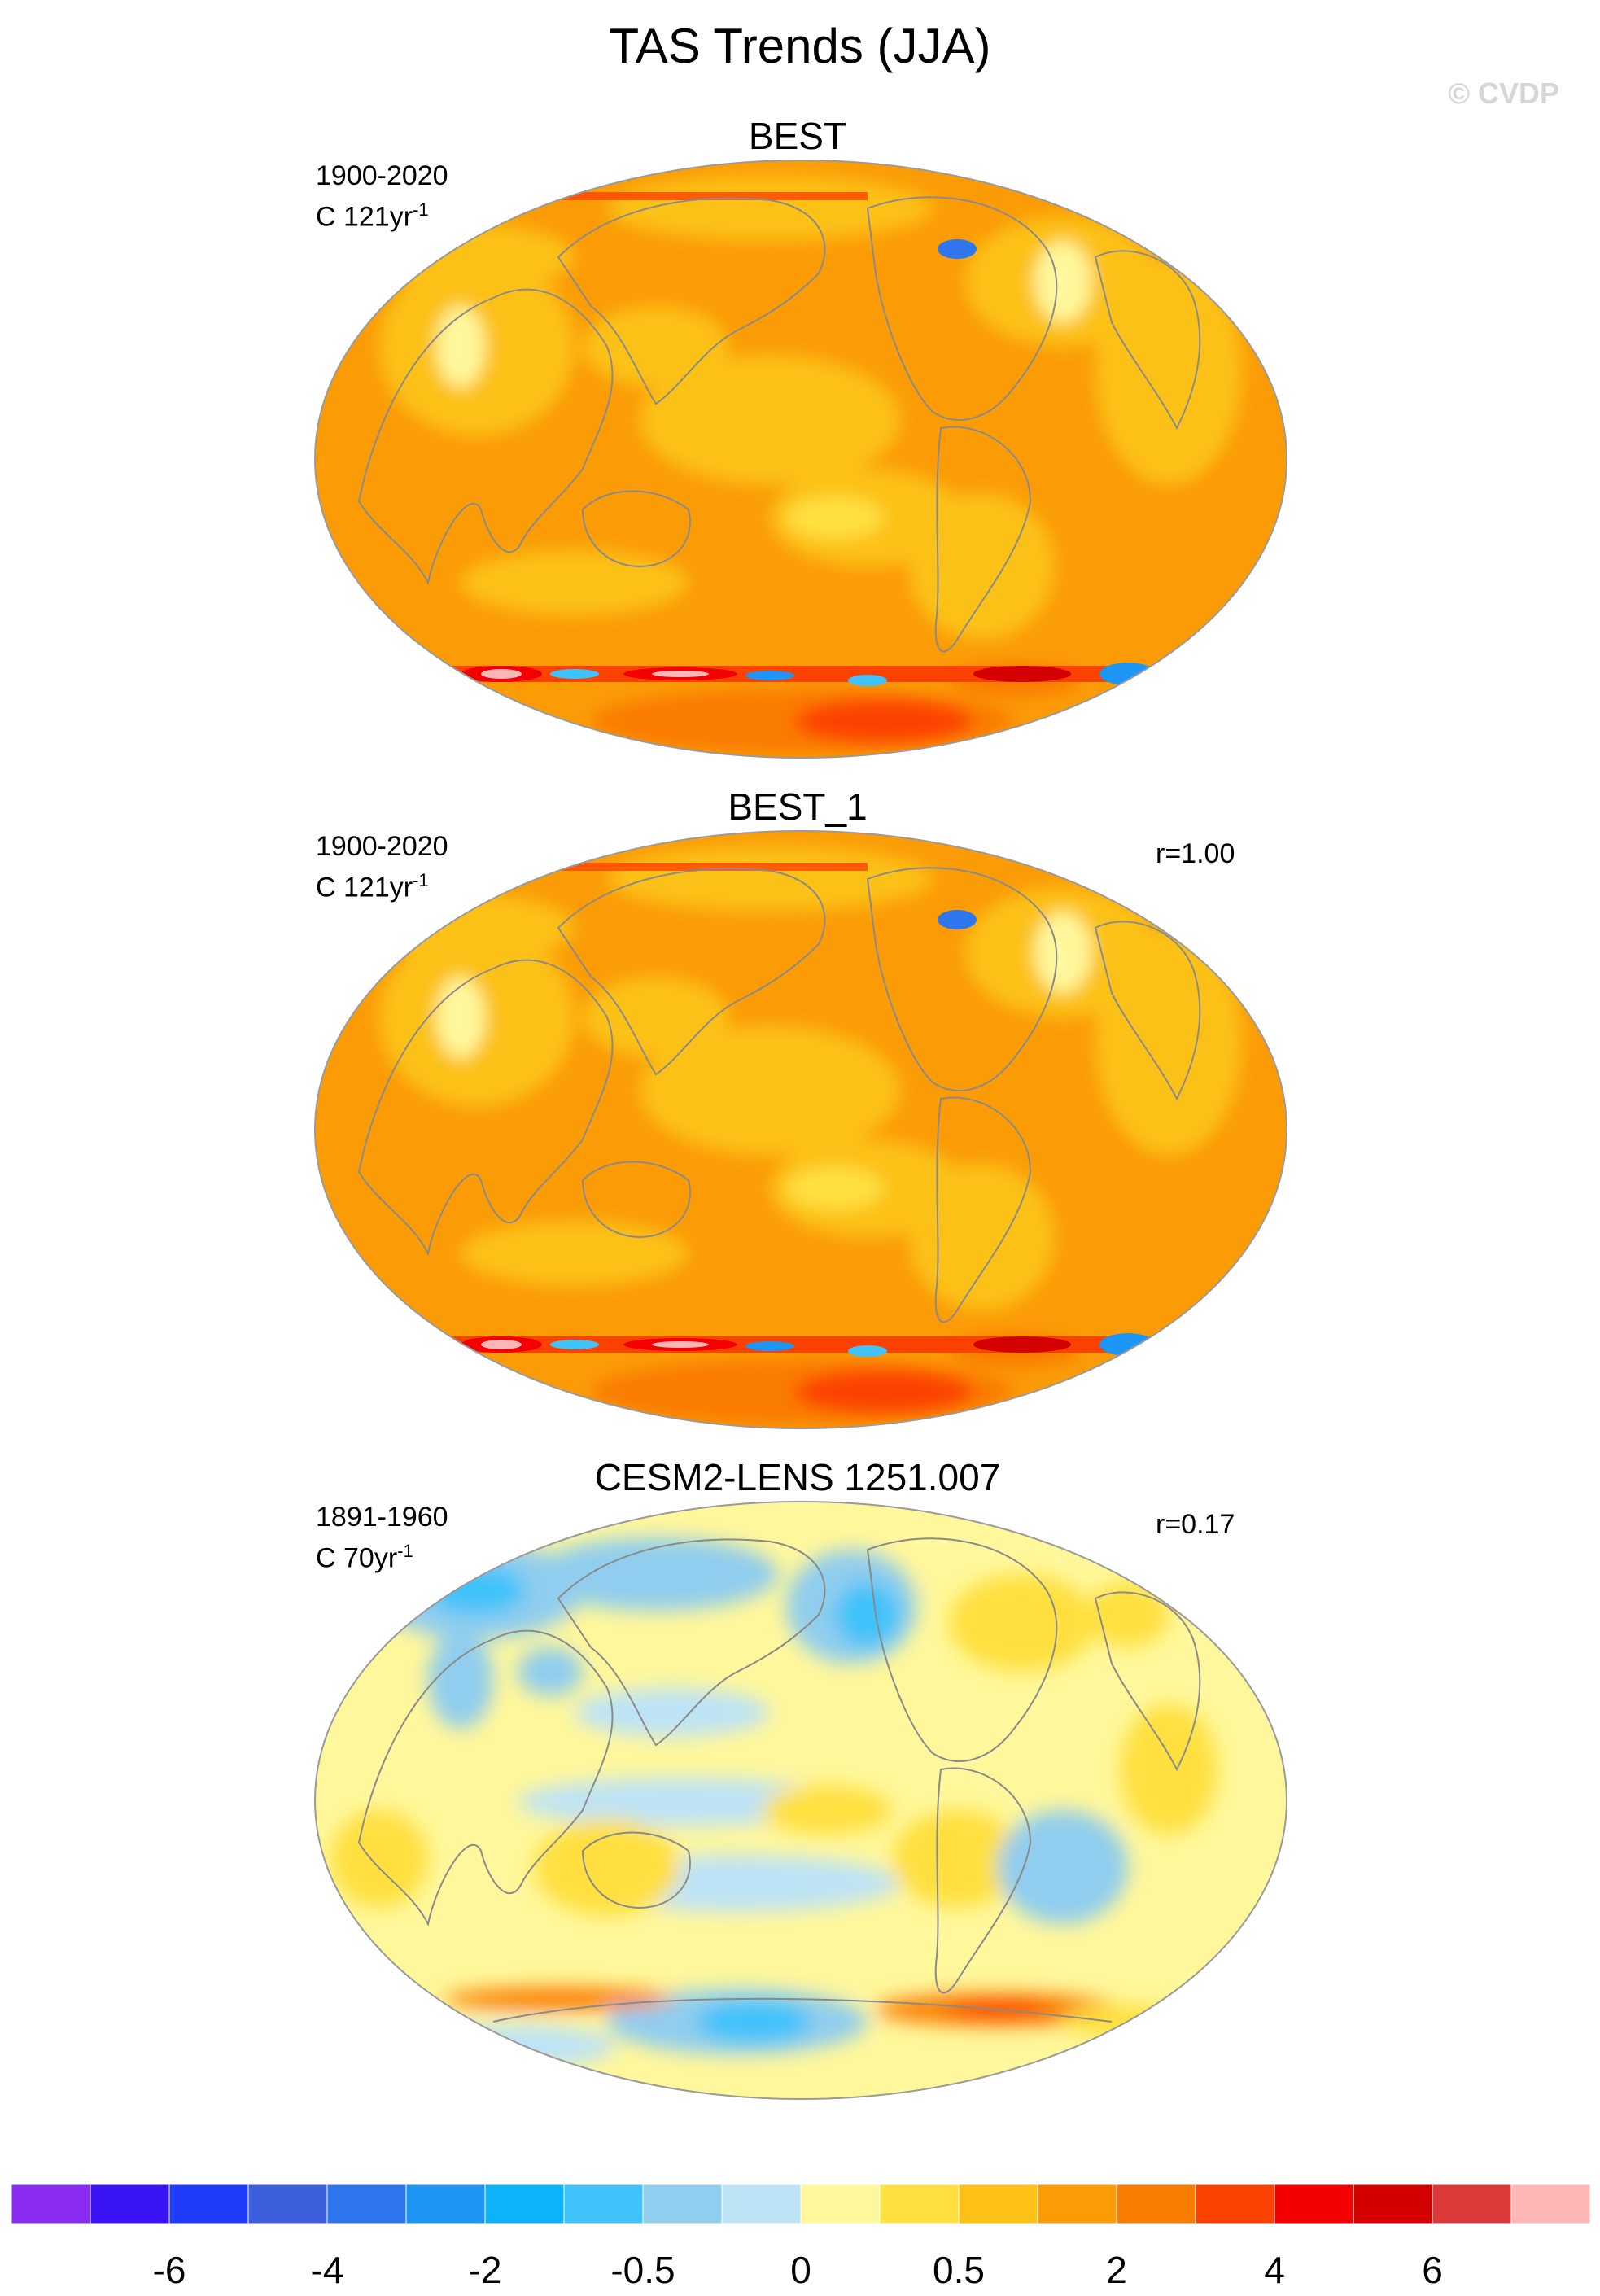 Image resolution: width=1600 pixels, height=2296 pixels. What do you see at coordinates (364, 217) in the screenshot?
I see `panel-1-units-text: C 121yr` at bounding box center [364, 217].